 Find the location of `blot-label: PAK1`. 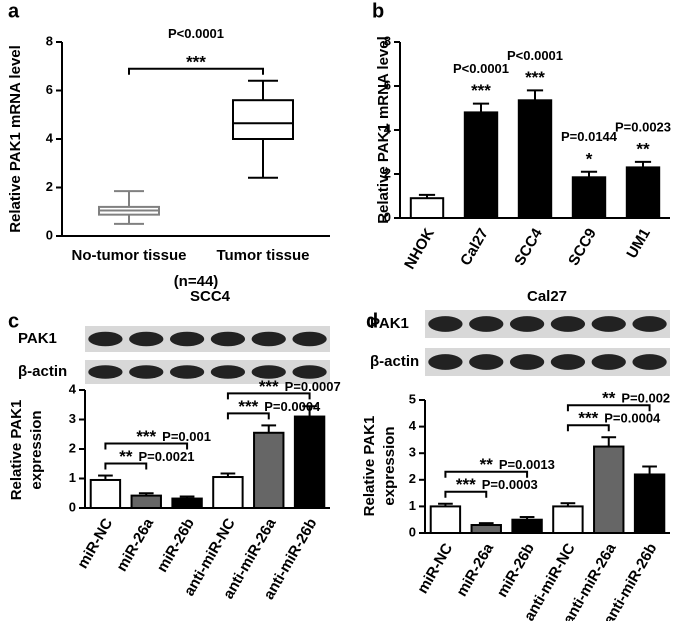

blot-label: PAK1 is located at coordinates (389, 323).